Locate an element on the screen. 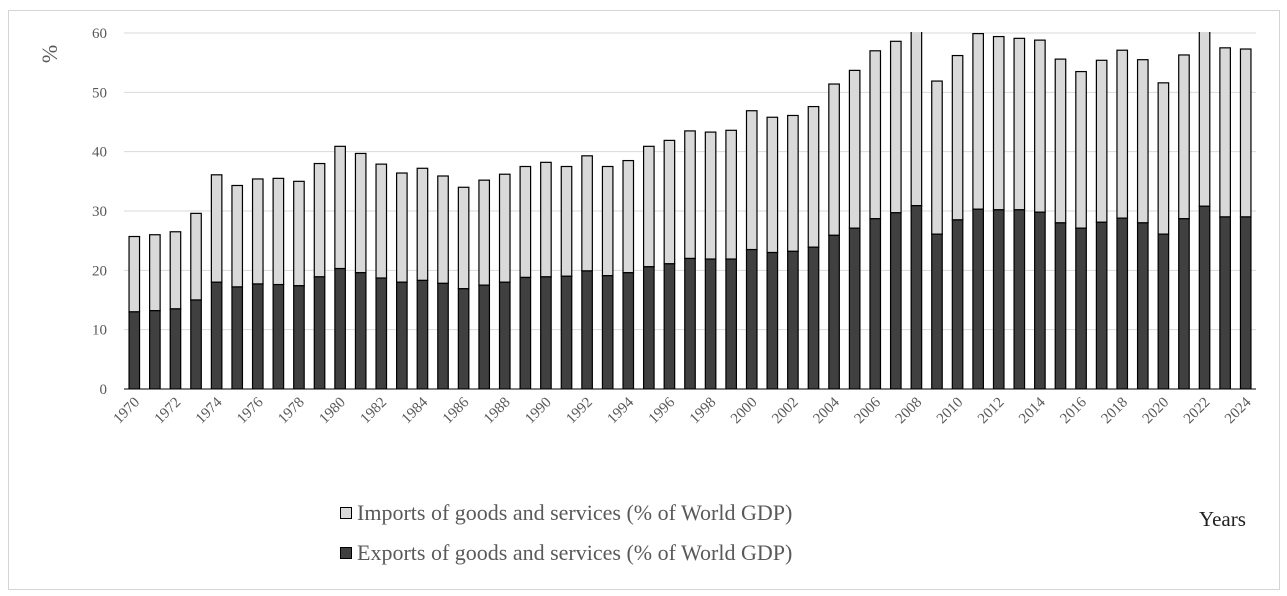 This screenshot has width=1287, height=596. bar-imports-1986 is located at coordinates (463, 238).